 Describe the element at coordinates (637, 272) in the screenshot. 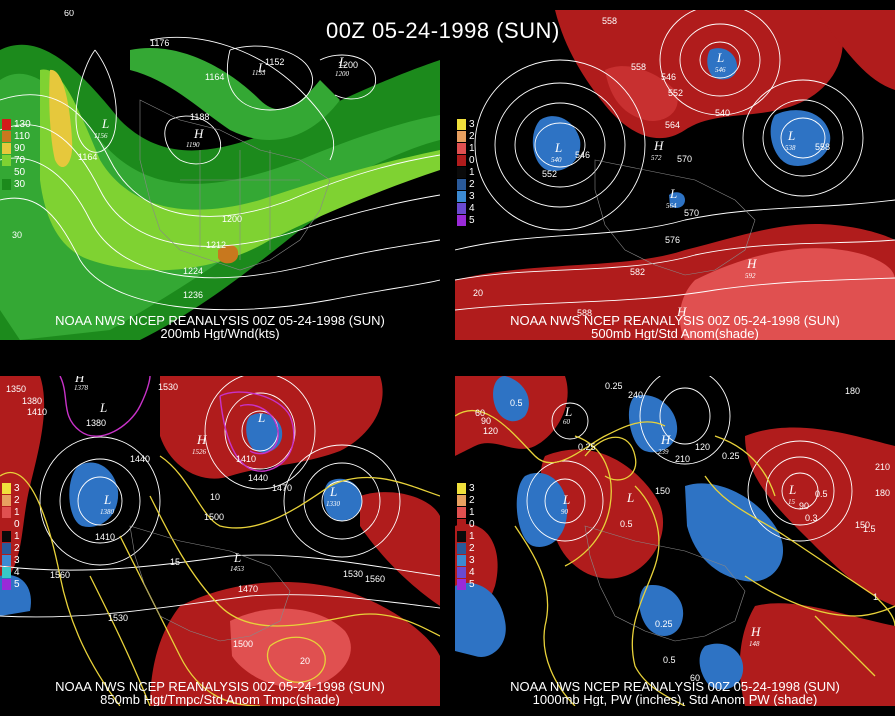

I see `svg-text: 582` at that location.